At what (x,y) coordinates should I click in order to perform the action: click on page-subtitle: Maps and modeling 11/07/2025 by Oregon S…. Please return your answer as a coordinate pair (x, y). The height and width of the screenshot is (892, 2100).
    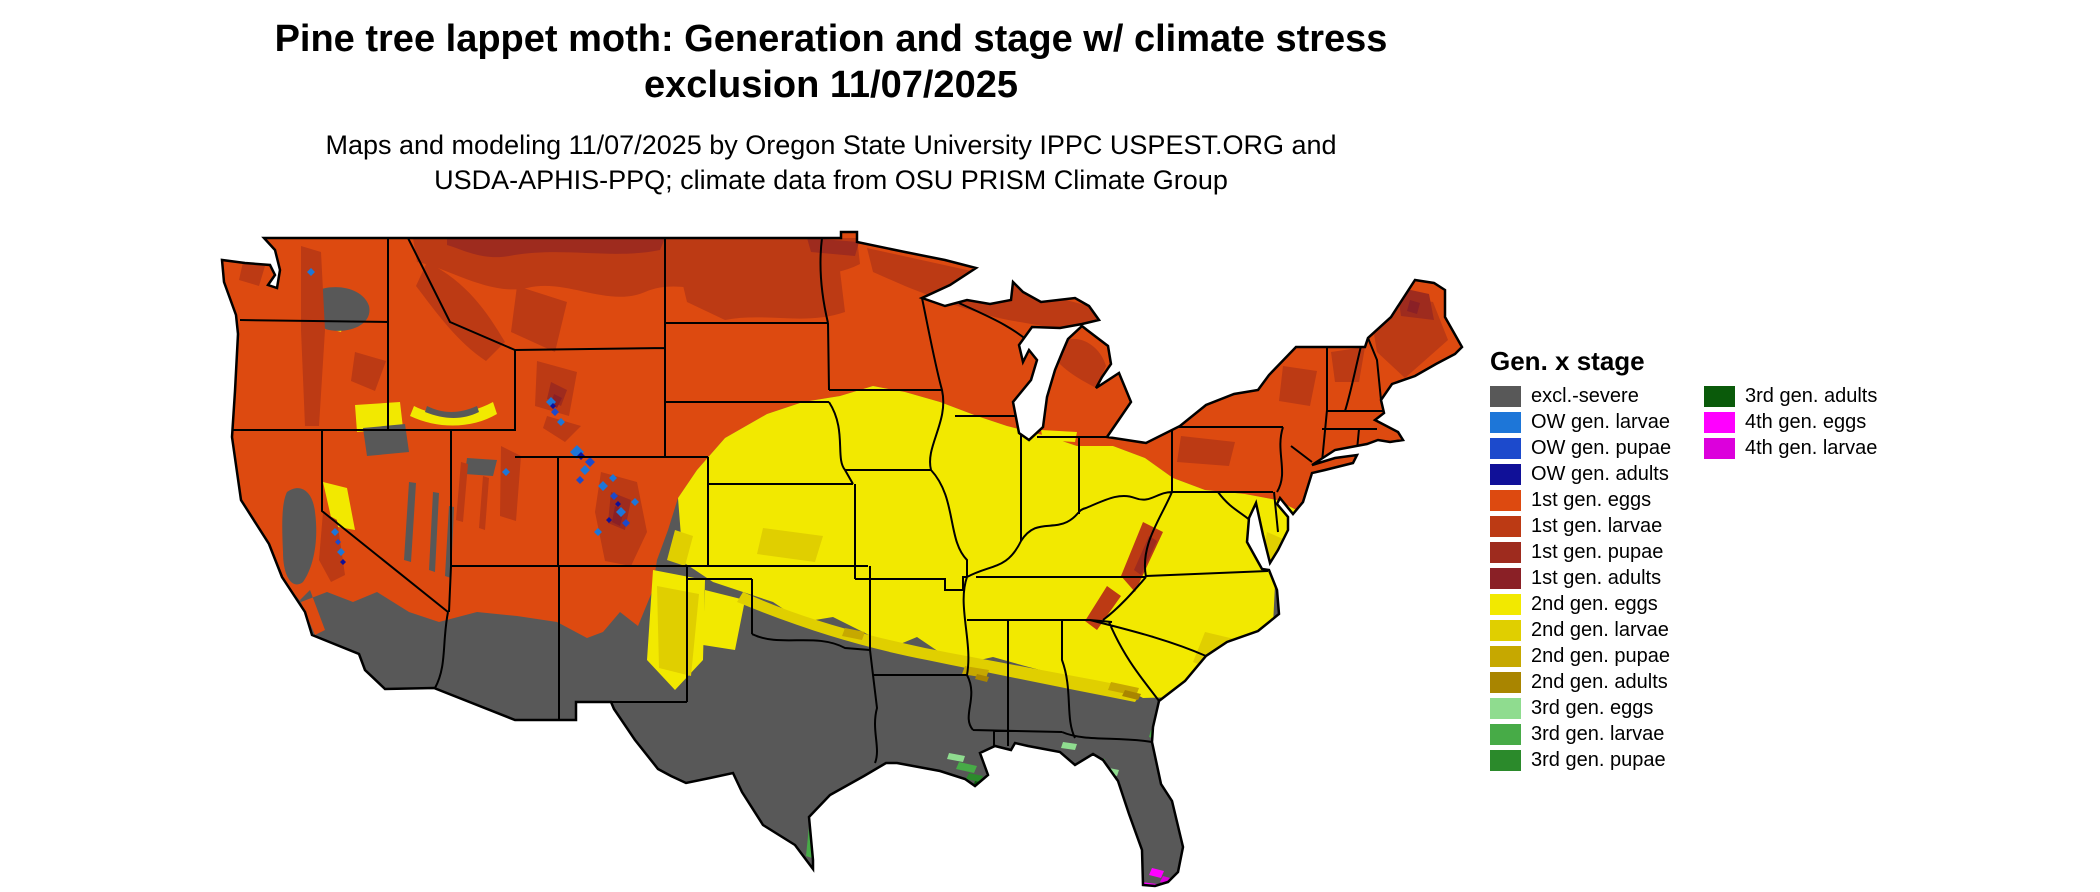
    Looking at the image, I should click on (831, 163).